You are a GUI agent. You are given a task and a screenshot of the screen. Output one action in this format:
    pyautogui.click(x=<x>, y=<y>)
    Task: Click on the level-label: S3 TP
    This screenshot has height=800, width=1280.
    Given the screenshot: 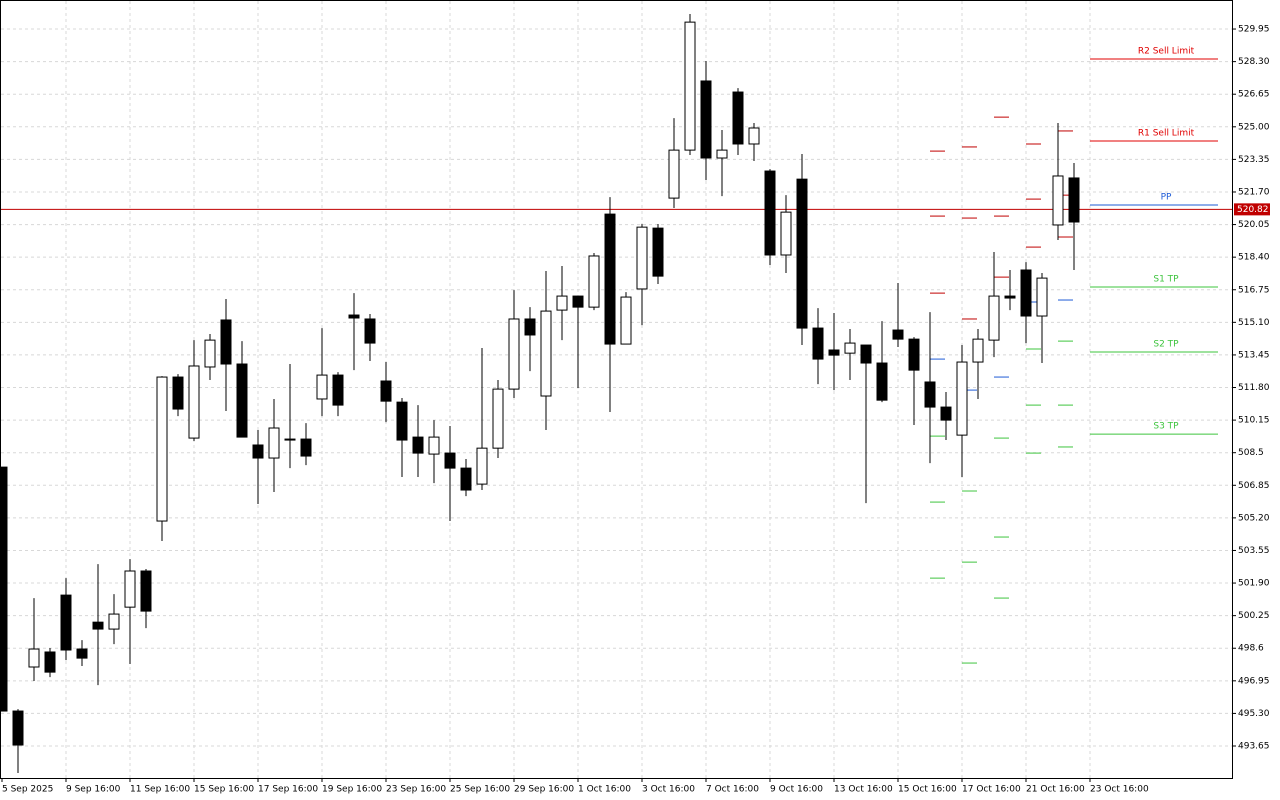 What is the action you would take?
    pyautogui.click(x=1166, y=427)
    